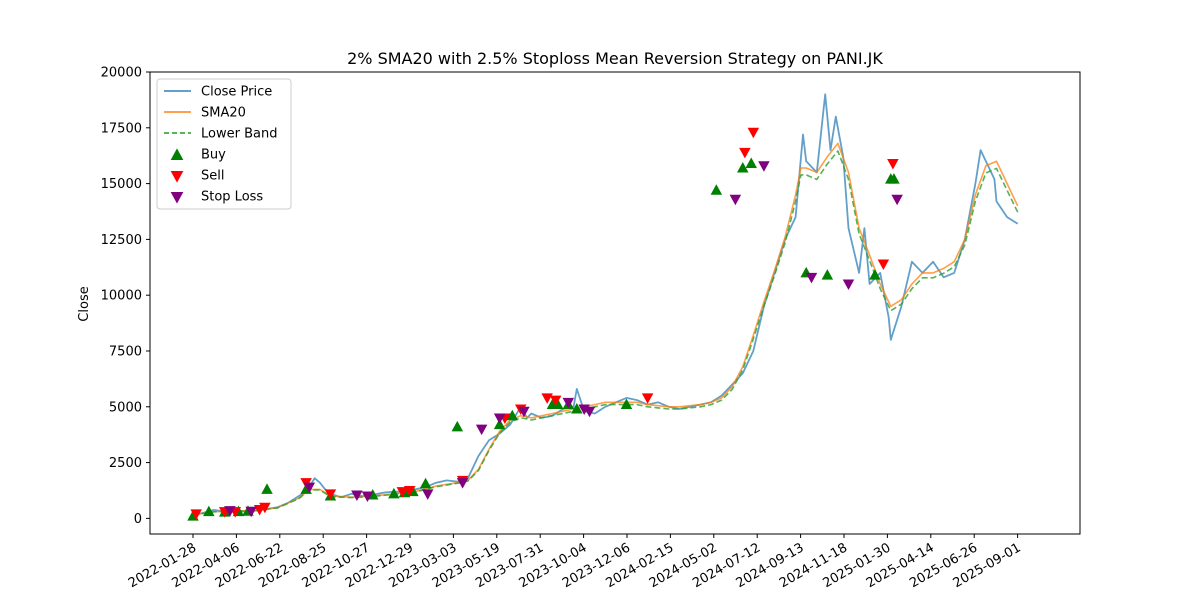  Describe the element at coordinates (121, 296) in the screenshot. I see `y-tick-label-4: 10000` at that location.